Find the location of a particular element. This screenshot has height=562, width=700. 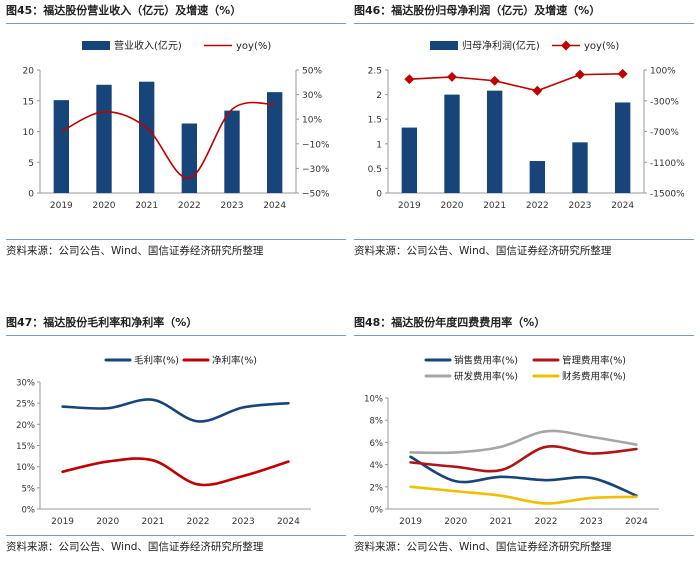

fig48-x-tick-label: 2022 is located at coordinates (546, 522).